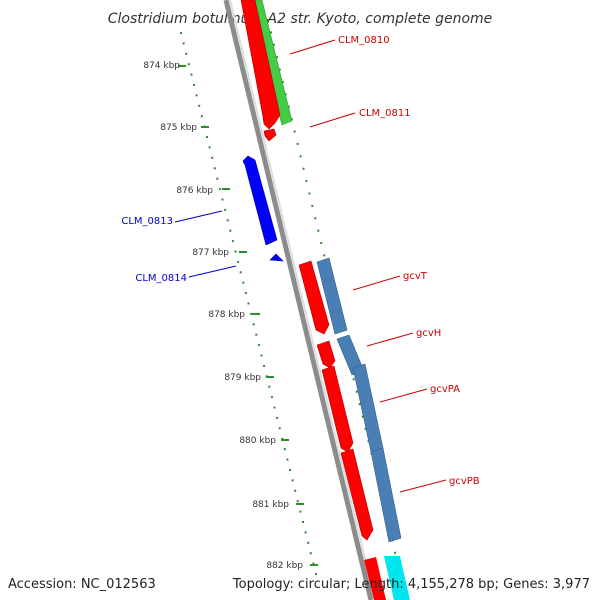 This screenshot has width=600, height=600. What do you see at coordinates (397, 578) in the screenshot?
I see `cyan-feature-bottom` at bounding box center [397, 578].